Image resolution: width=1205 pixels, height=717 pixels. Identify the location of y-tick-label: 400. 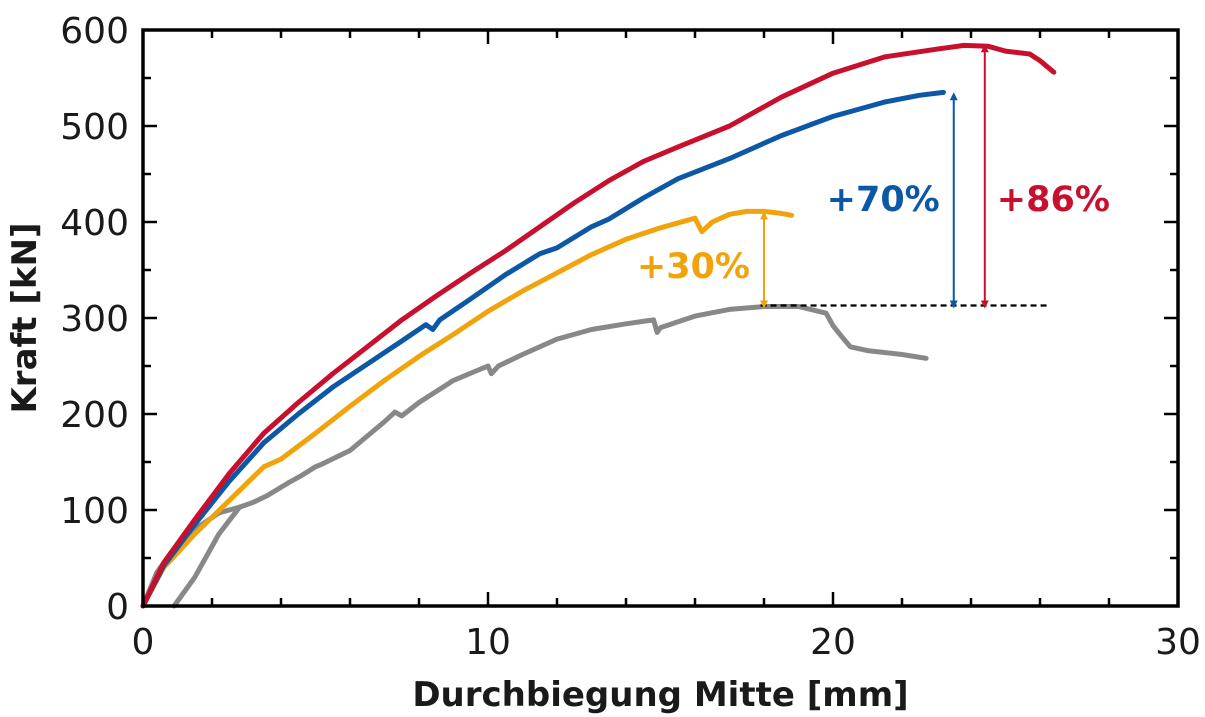
(94, 223).